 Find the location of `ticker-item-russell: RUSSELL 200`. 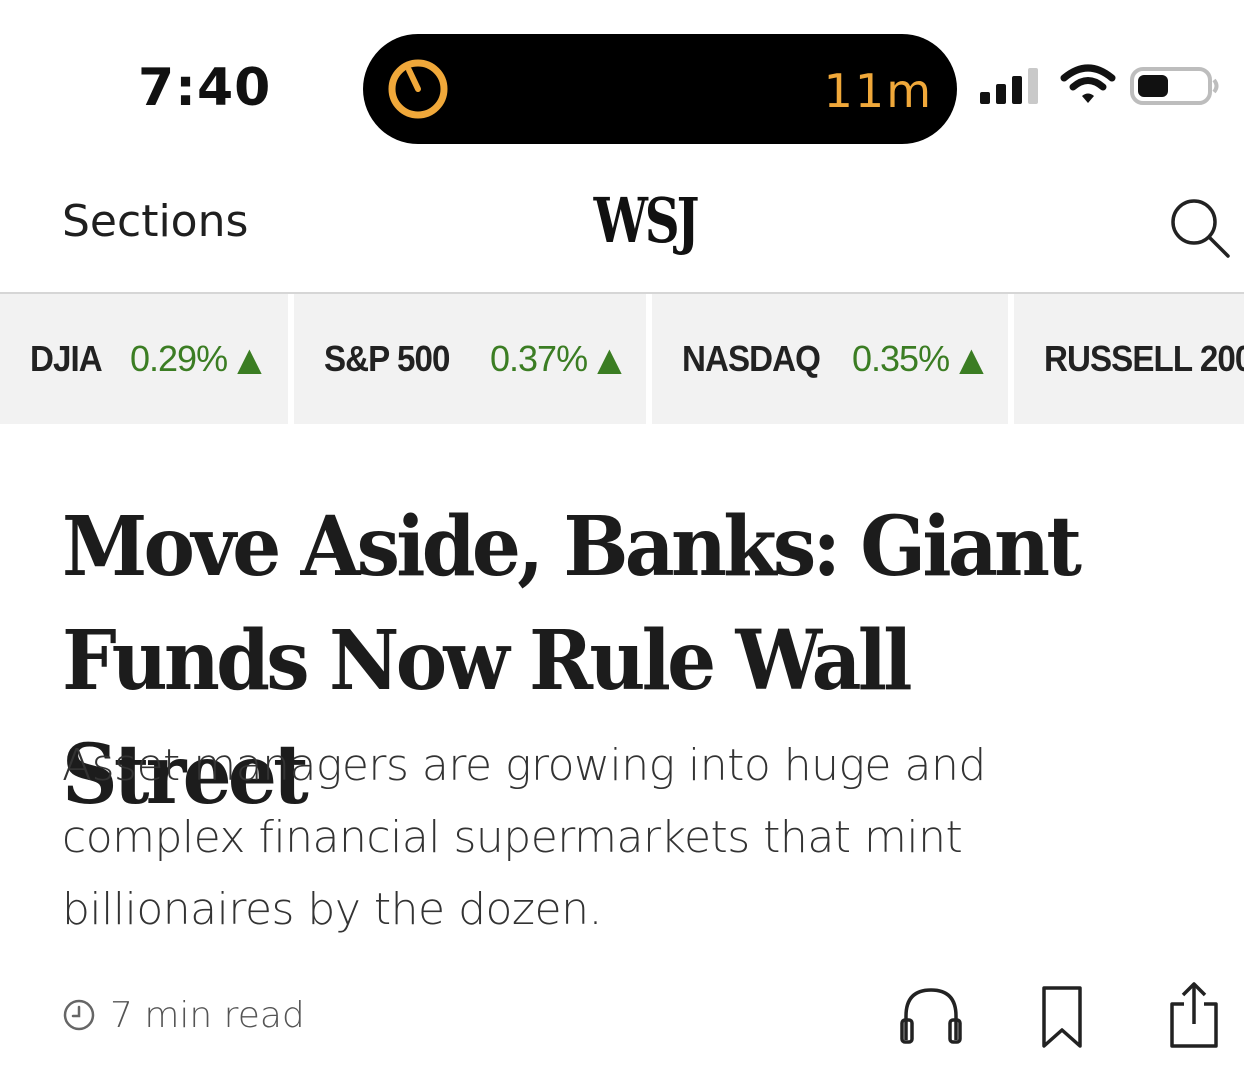

ticker-item-russell: RUSSELL 200 is located at coordinates (1129, 359).